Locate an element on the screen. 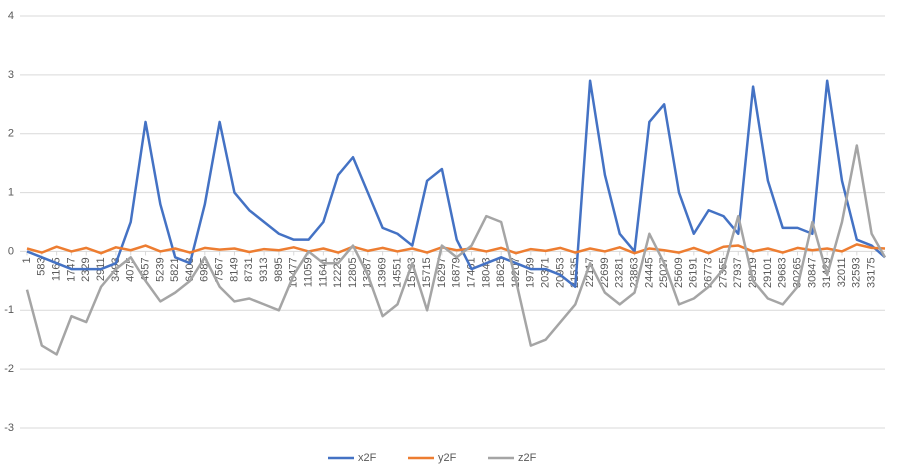 This screenshot has width=897, height=475. x-tick-label: 27355 is located at coordinates (723, 272).